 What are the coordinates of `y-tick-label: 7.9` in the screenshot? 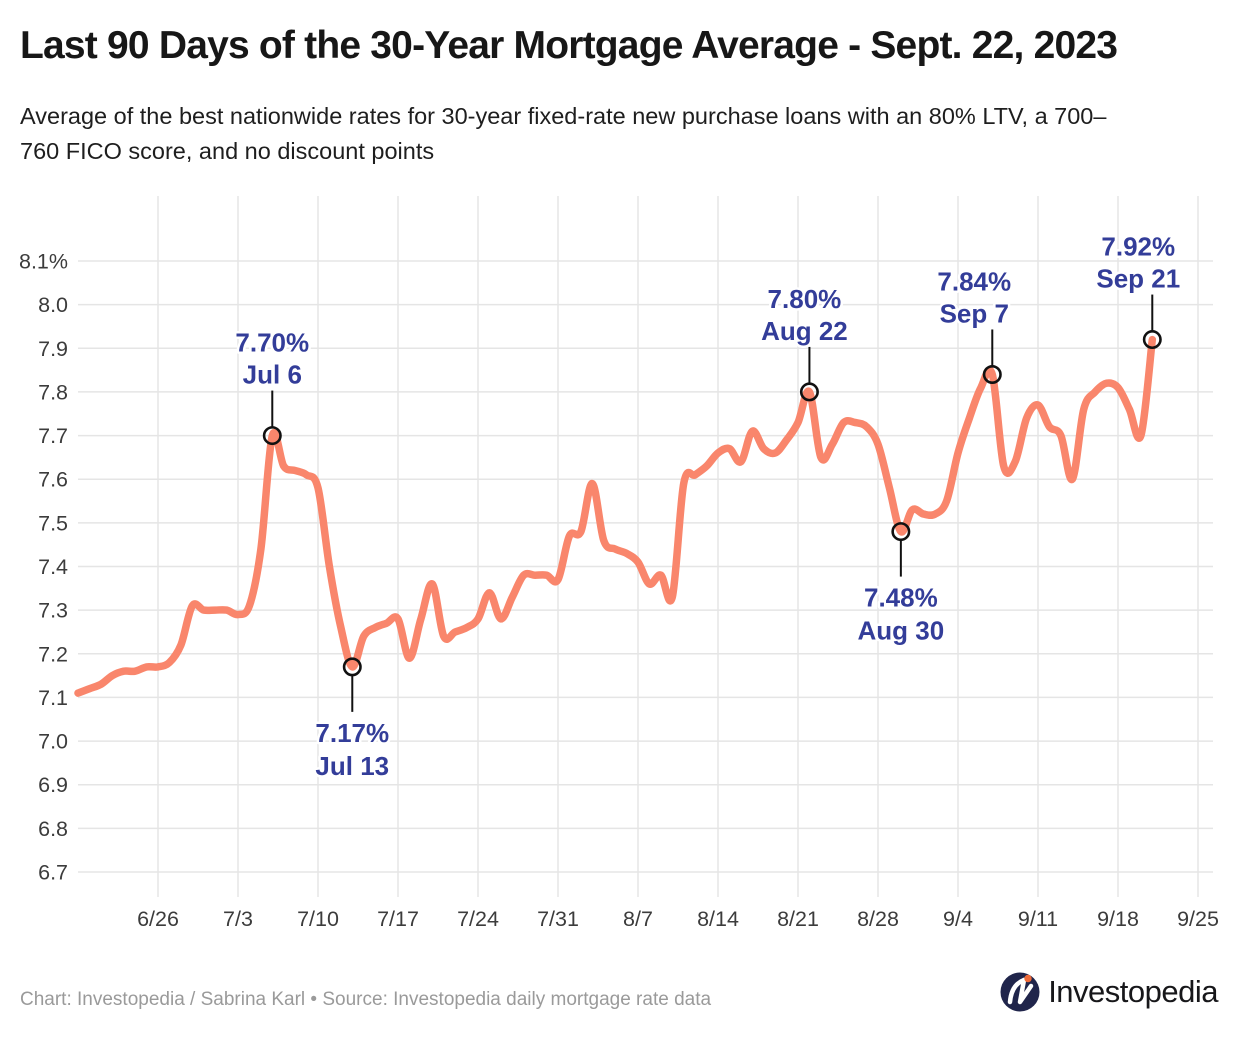 It's located at (53, 349).